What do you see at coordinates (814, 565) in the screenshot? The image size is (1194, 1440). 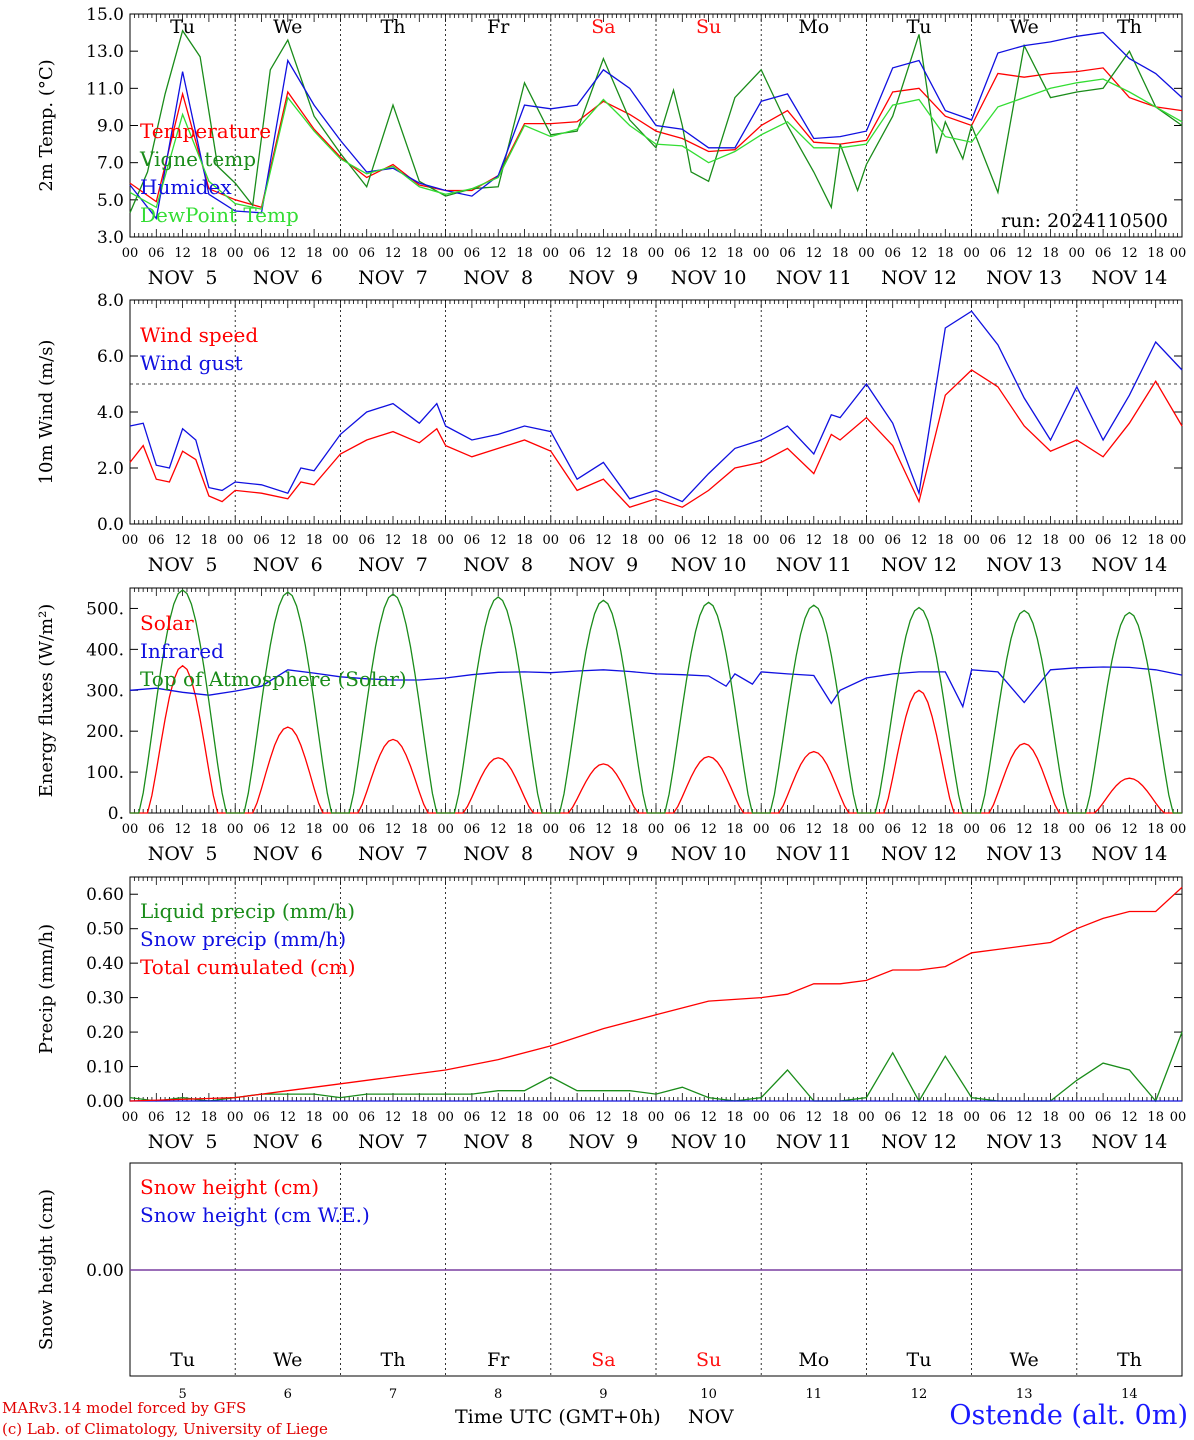 I see `date-label: NOV 11` at bounding box center [814, 565].